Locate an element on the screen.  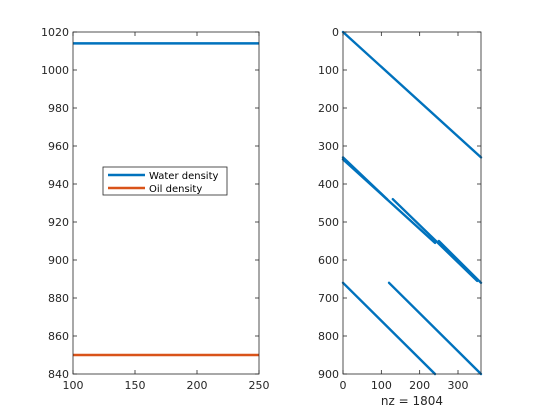
legend-label-water-density: Water density is located at coordinates (183, 176).